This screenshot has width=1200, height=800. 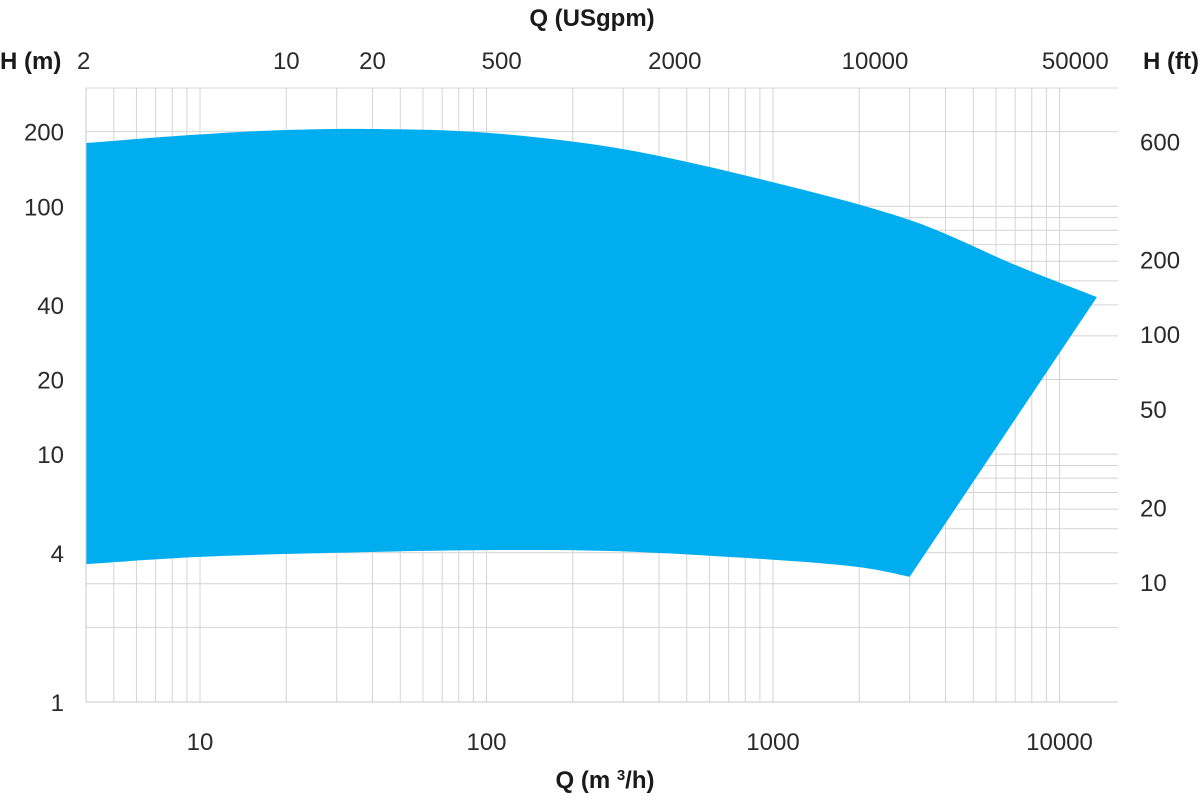 I want to click on bottom-axis-title-text: Q (m, so click(x=582, y=780).